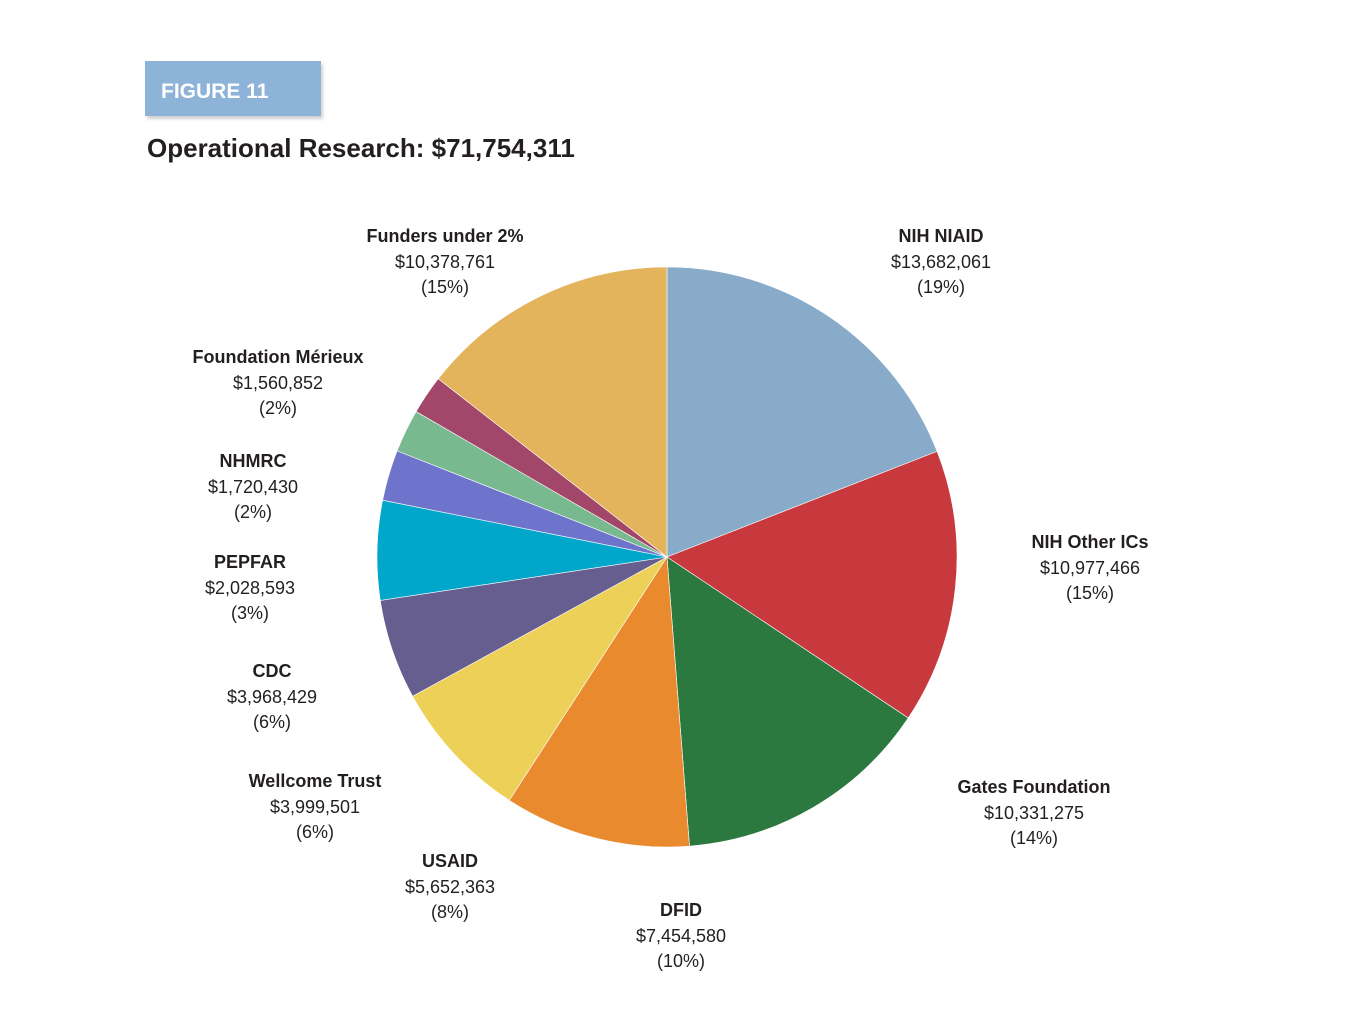 The image size is (1365, 1024). Describe the element at coordinates (1034, 787) in the screenshot. I see `slice-label-name: Gates Foundation` at that location.